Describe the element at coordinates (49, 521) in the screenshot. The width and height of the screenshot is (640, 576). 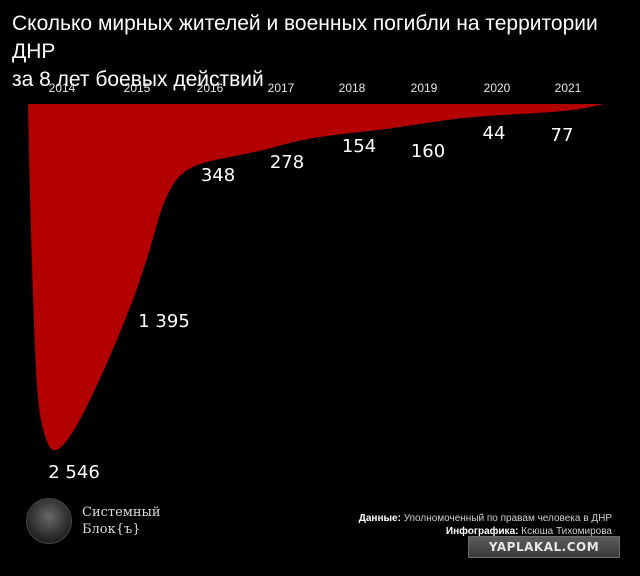
I see `avatar` at that location.